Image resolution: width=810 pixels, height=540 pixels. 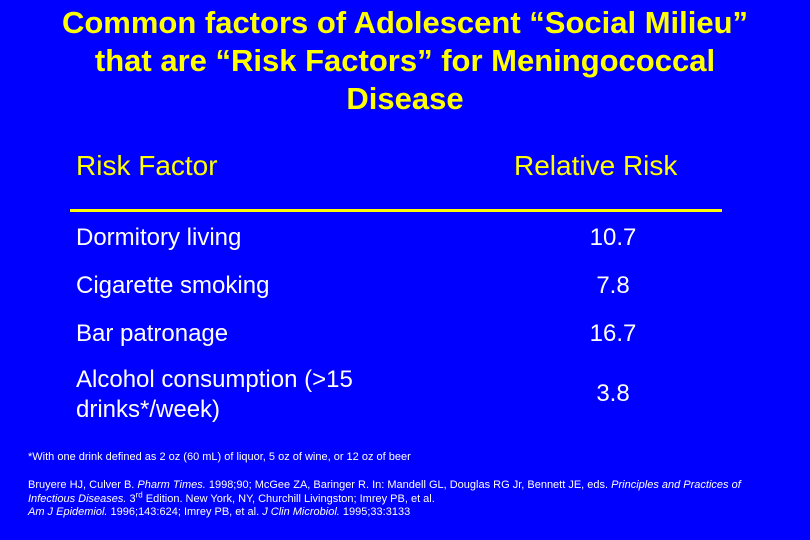 What do you see at coordinates (173, 285) in the screenshot?
I see `risk-factor-cell: Cigarette smoking` at bounding box center [173, 285].